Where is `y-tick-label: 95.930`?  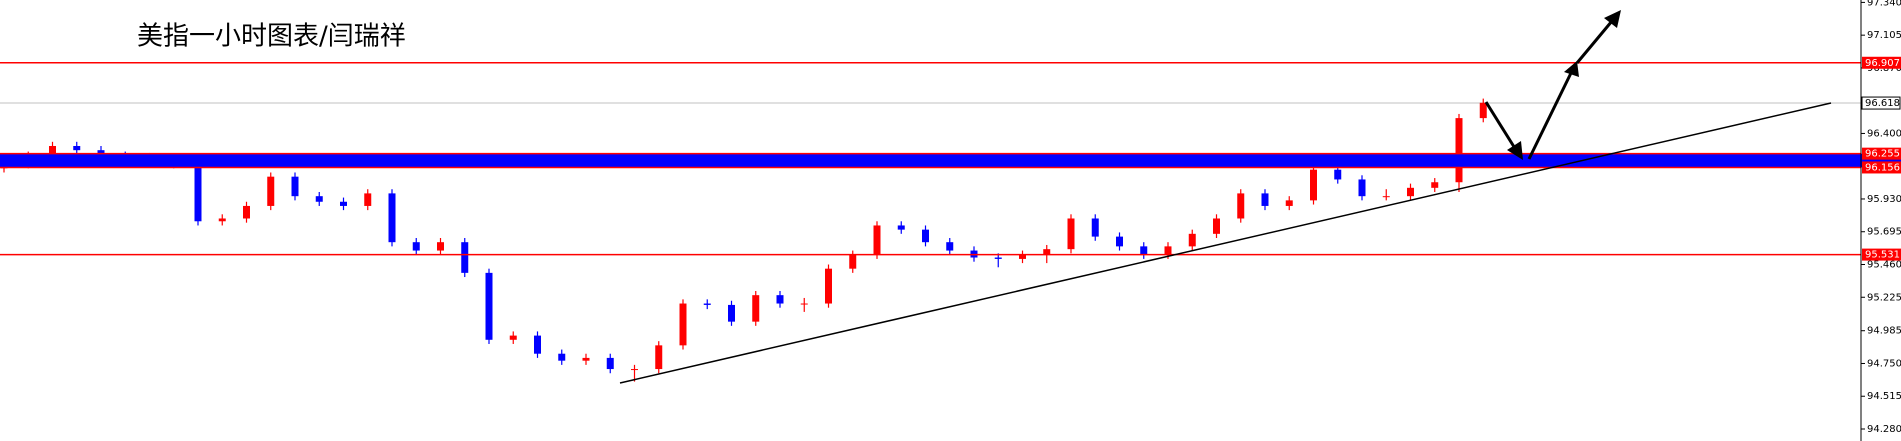 y-tick-label: 95.930 is located at coordinates (1884, 199).